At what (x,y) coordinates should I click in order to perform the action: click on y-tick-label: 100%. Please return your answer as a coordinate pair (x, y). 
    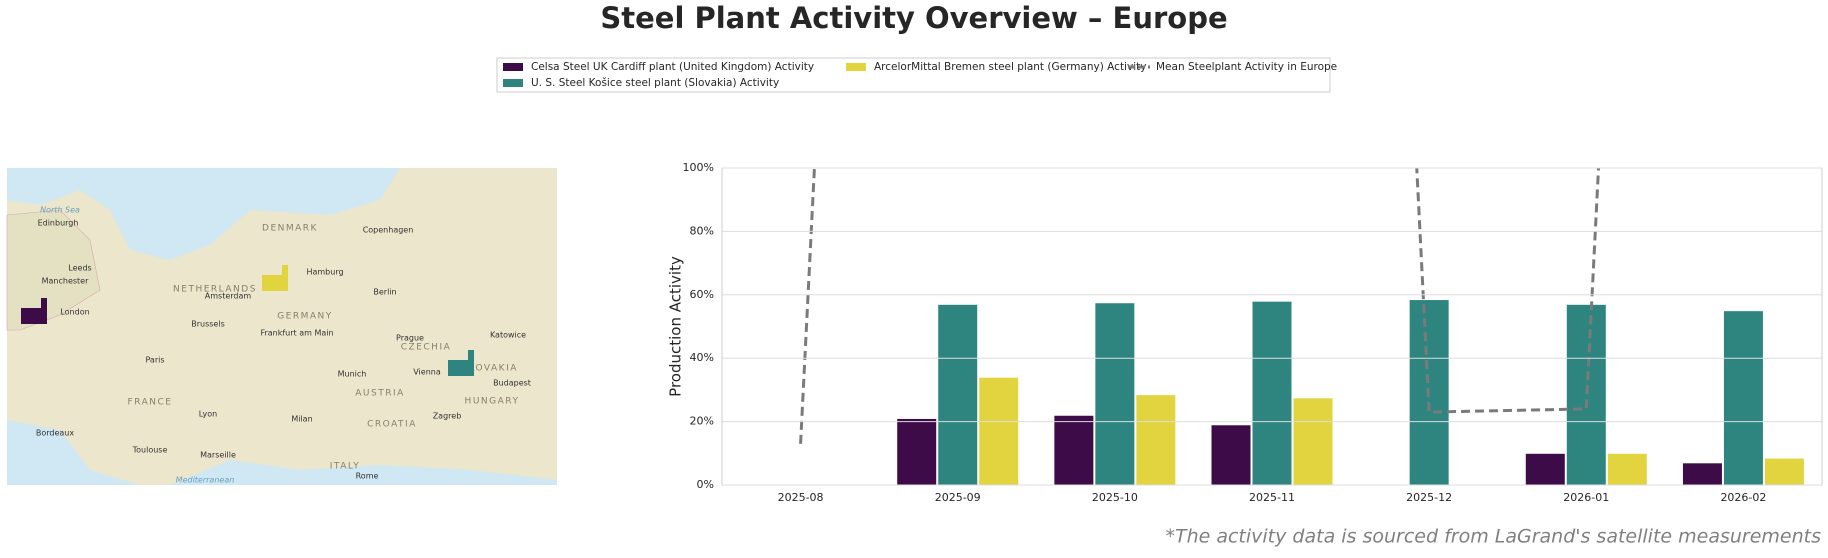
    Looking at the image, I should click on (698, 167).